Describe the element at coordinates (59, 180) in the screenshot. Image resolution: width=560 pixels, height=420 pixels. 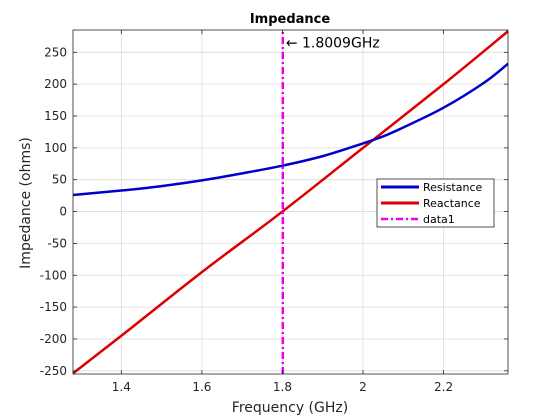
I see `y-tick-label: 50` at that location.